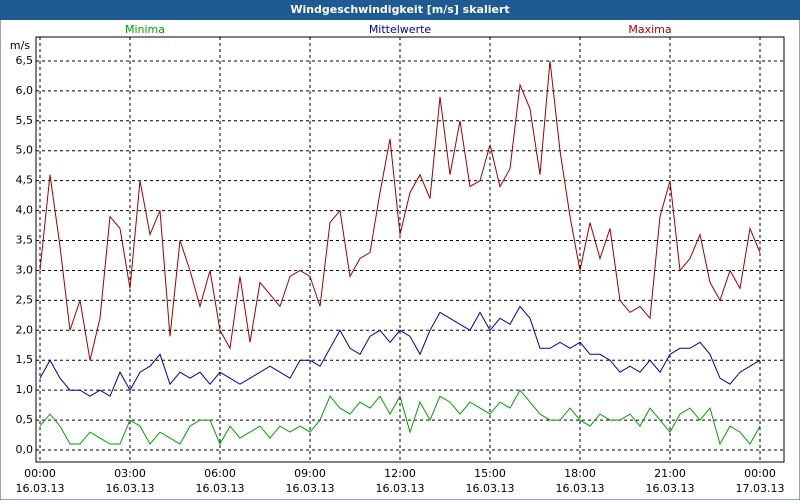 This screenshot has width=800, height=504. What do you see at coordinates (400, 29) in the screenshot?
I see `legend-entry: Mittelwerte` at bounding box center [400, 29].